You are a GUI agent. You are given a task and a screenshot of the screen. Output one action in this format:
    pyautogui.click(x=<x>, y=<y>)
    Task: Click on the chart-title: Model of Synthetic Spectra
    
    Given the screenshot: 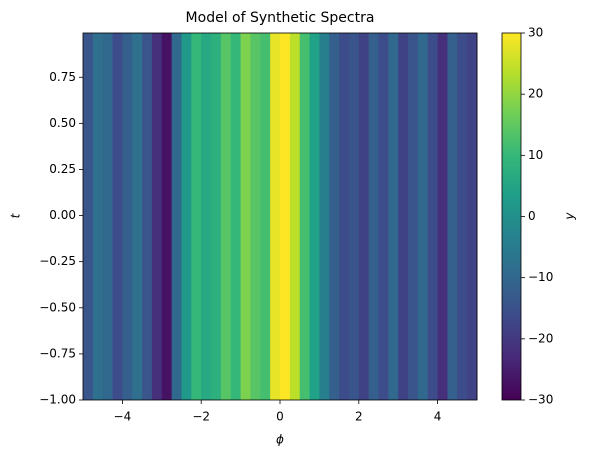 What is the action you would take?
    pyautogui.click(x=280, y=18)
    